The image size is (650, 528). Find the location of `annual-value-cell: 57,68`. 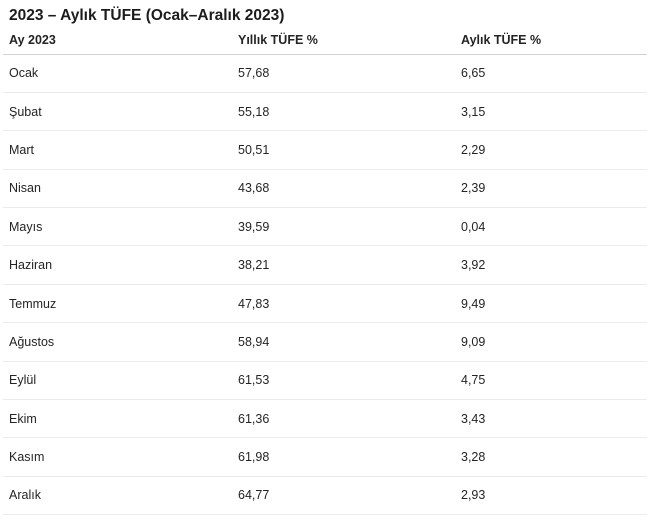

annual-value-cell: 57,68 is located at coordinates (349, 73).